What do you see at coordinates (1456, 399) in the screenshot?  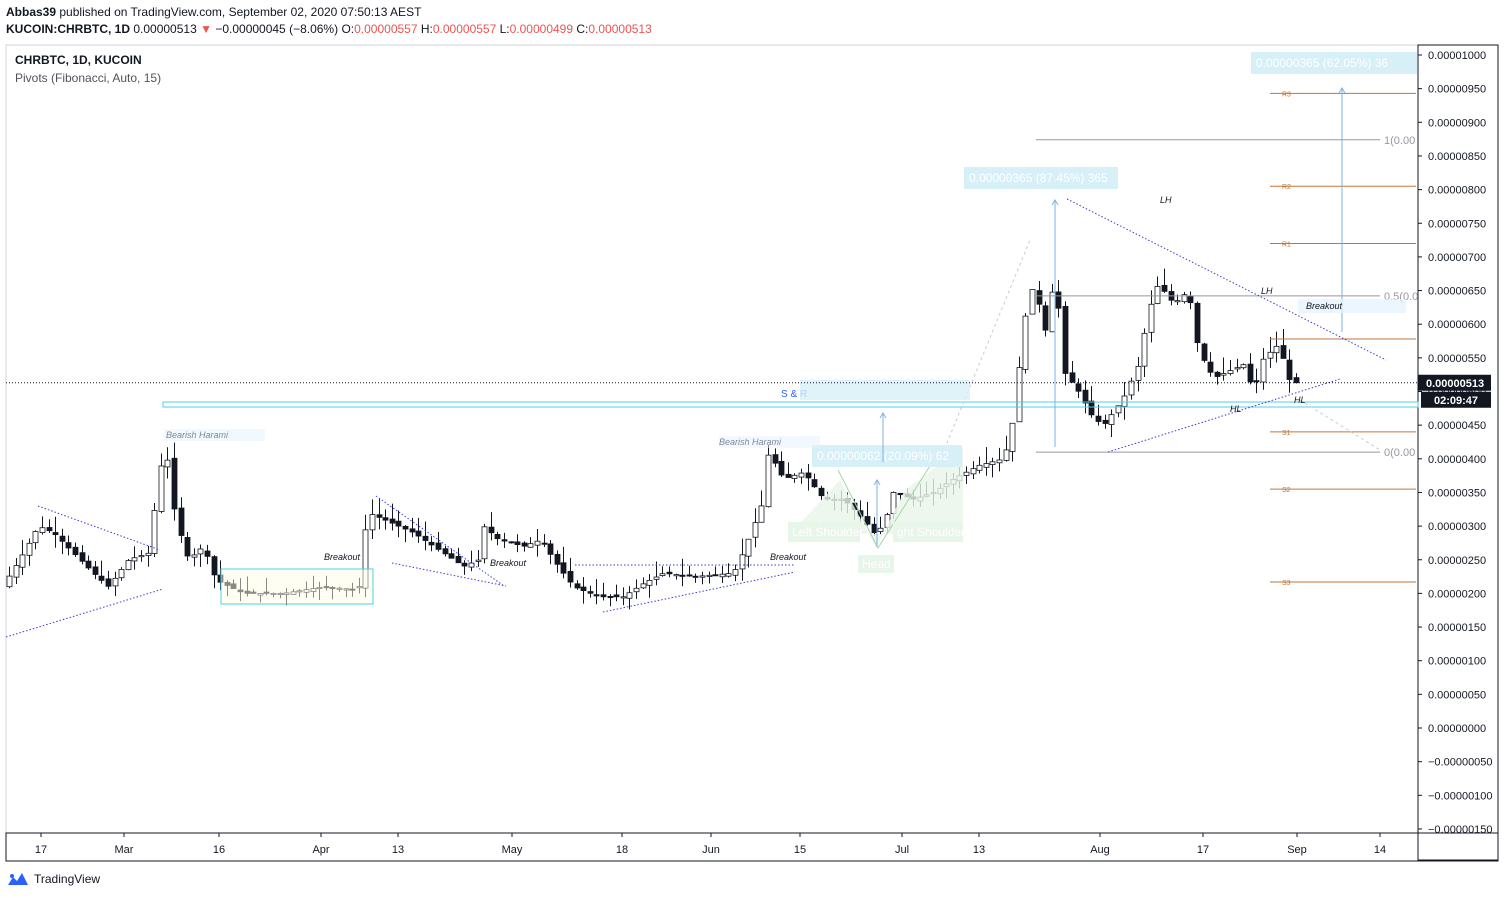 I see `countdown-box` at bounding box center [1456, 399].